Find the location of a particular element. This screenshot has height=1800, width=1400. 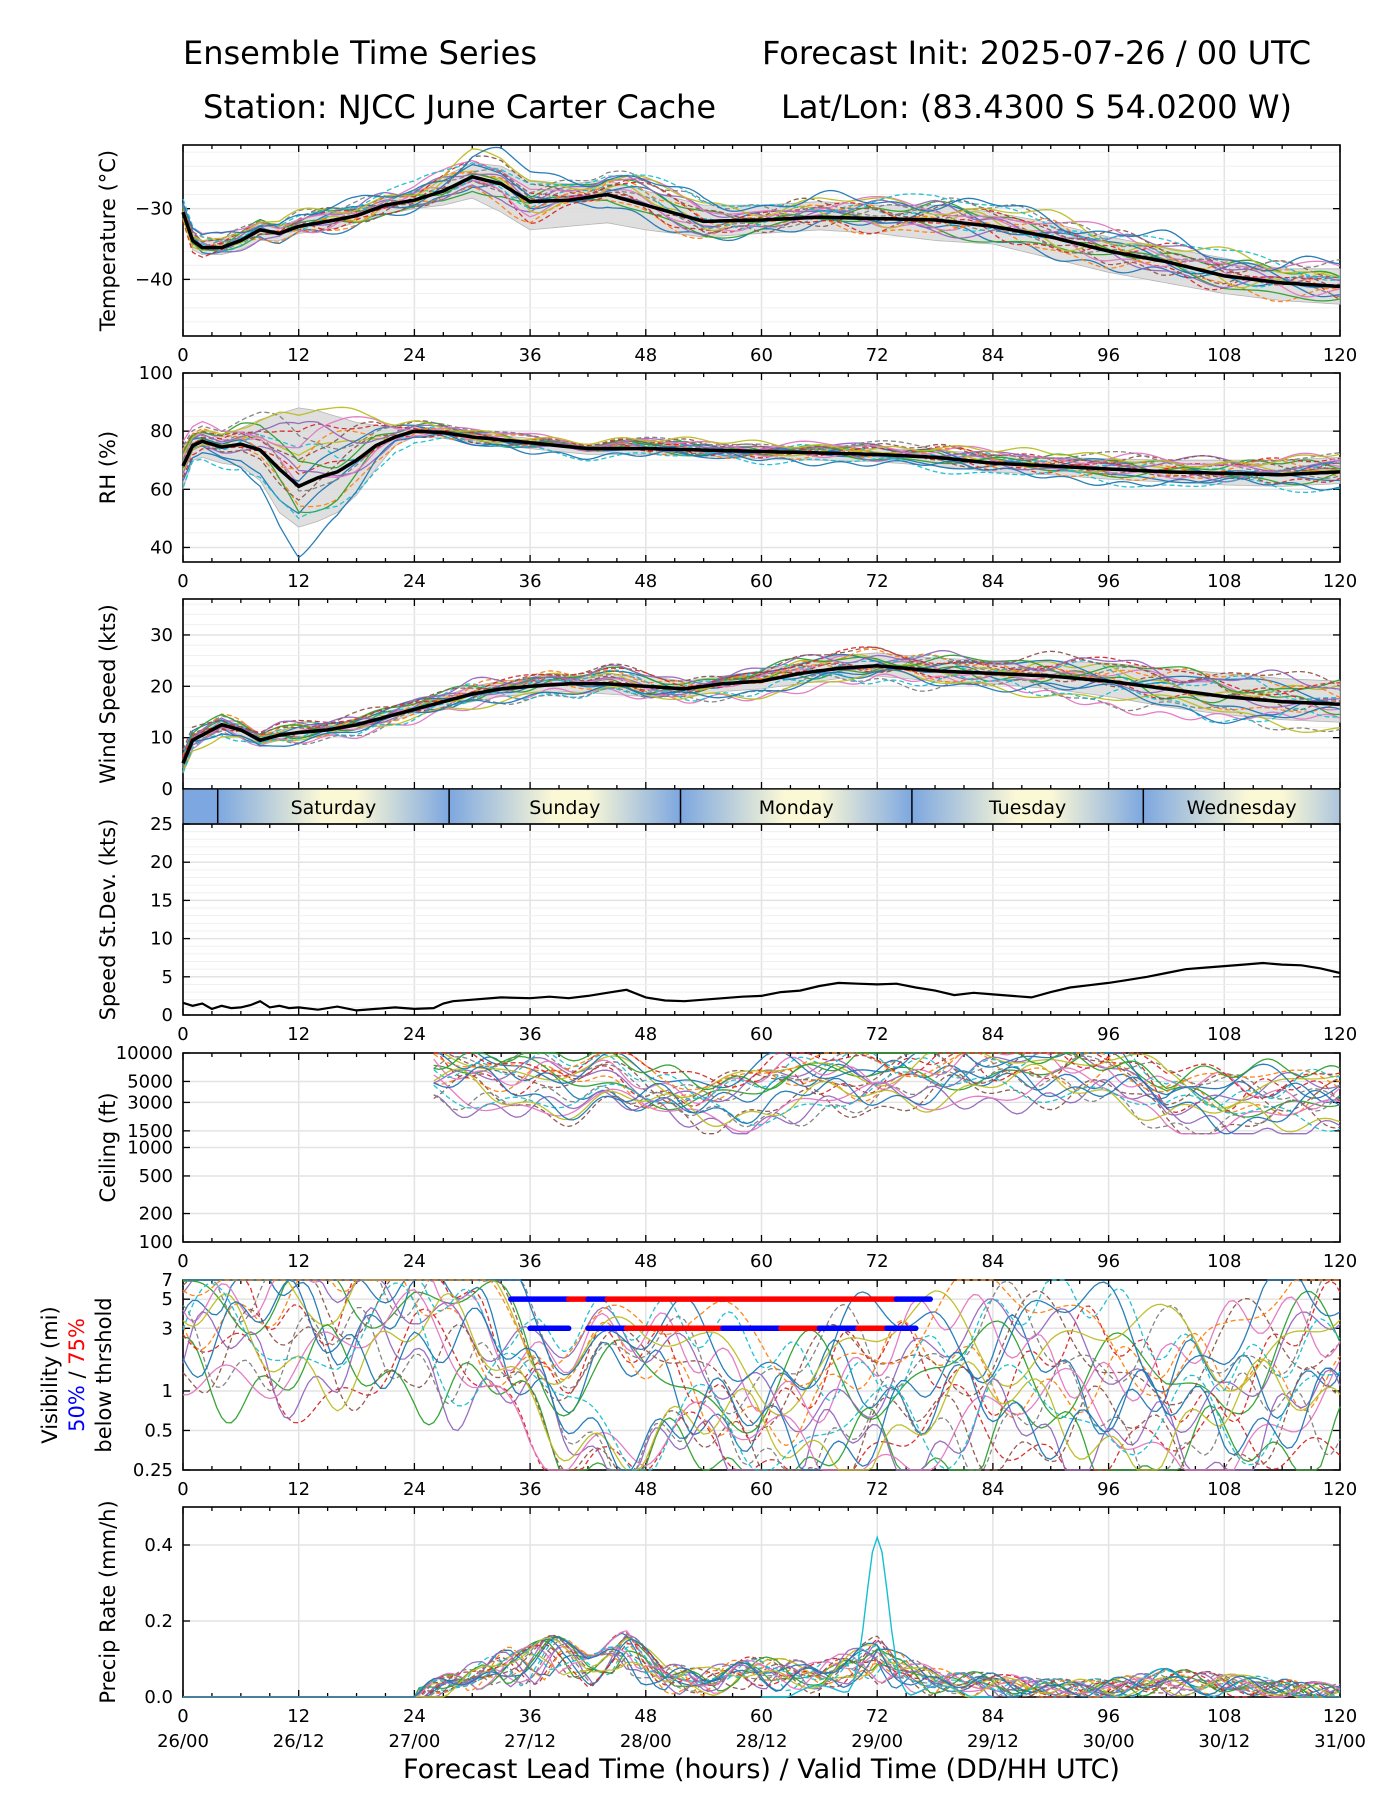

y-tick-label: 40 is located at coordinates (161, 547).